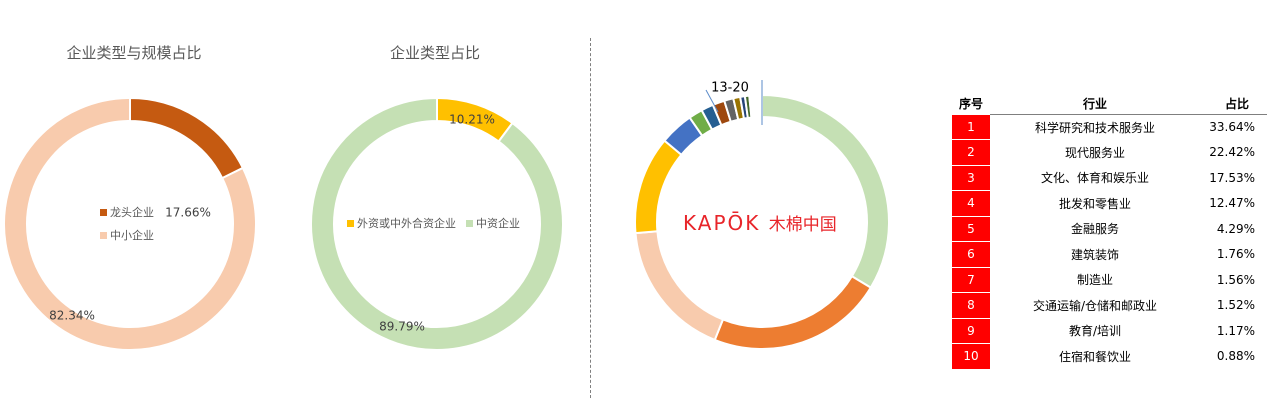  What do you see at coordinates (1094, 203) in the screenshot?
I see `row-industry: 批发和零售业` at bounding box center [1094, 203].